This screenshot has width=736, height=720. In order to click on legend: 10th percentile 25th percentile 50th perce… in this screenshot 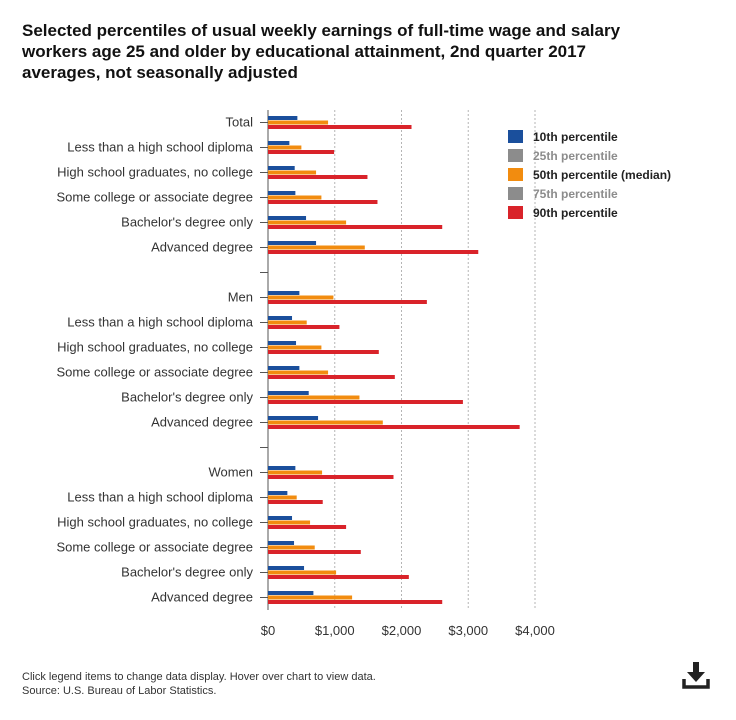, I will do `click(589, 175)`.